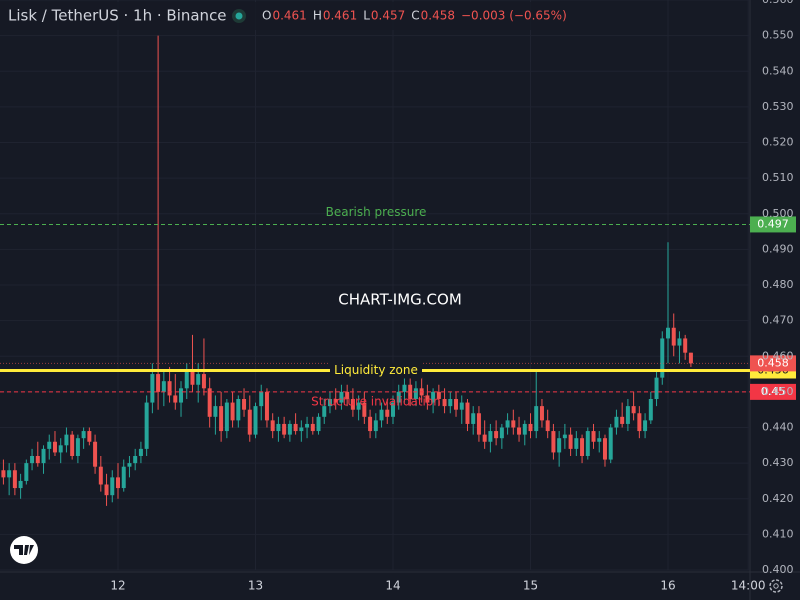 The height and width of the screenshot is (600, 800). I want to click on gear-hub, so click(776, 586).